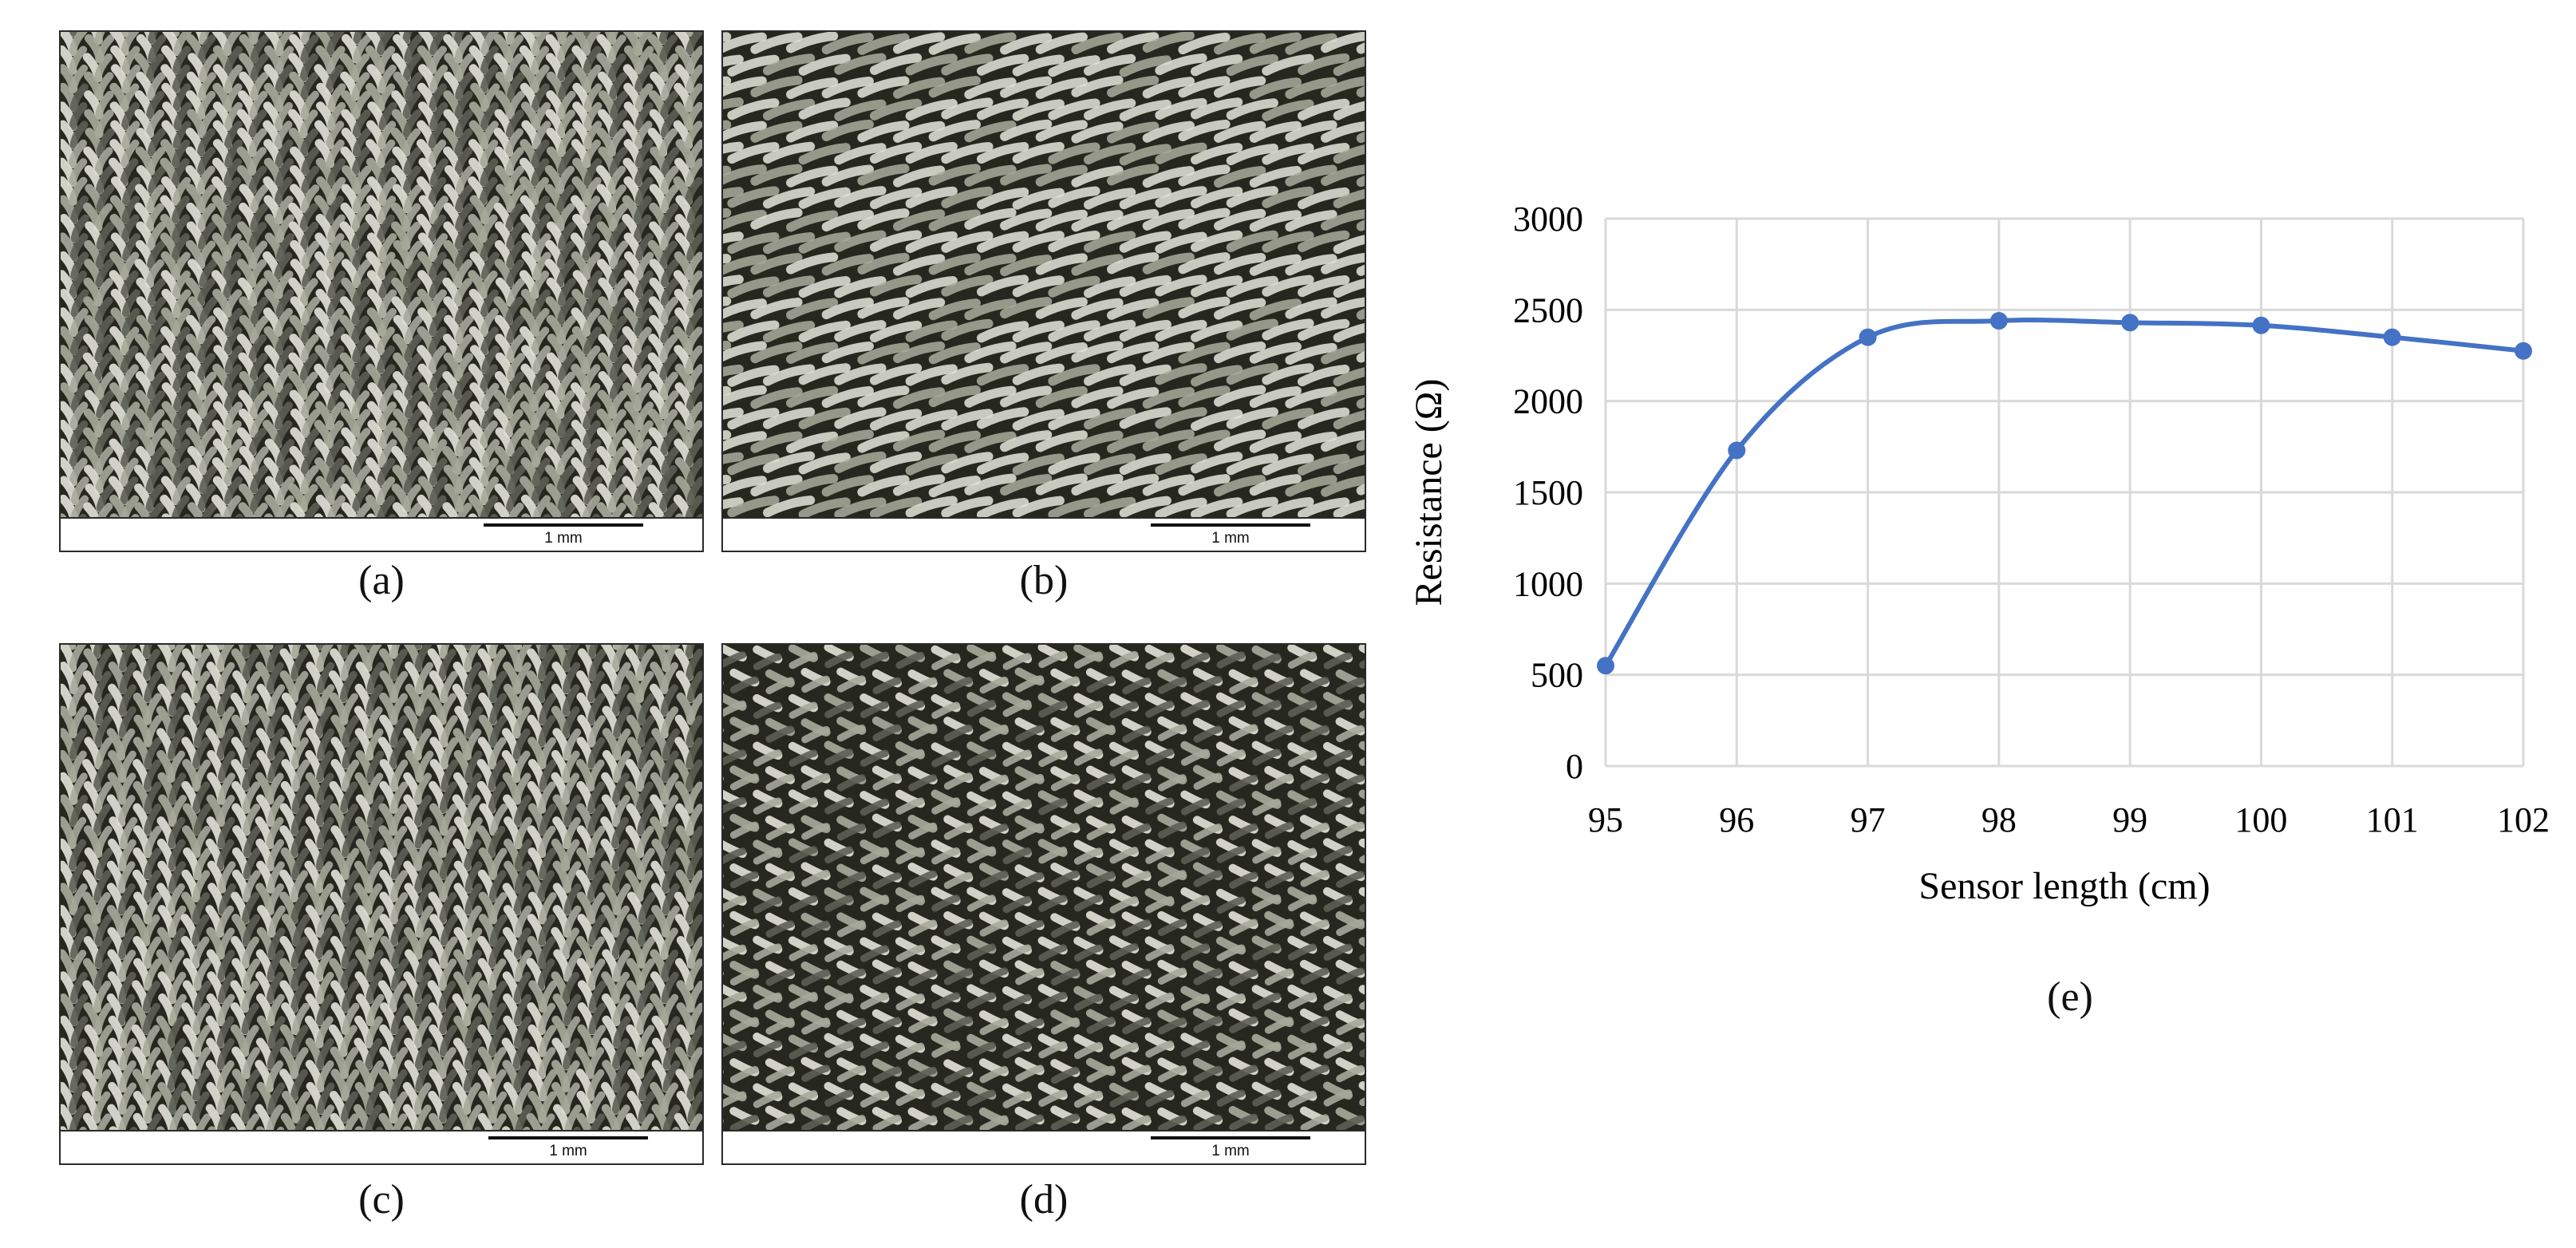  Describe the element at coordinates (1429, 492) in the screenshot. I see `y-axis-title: Resistance (Ω)` at that location.